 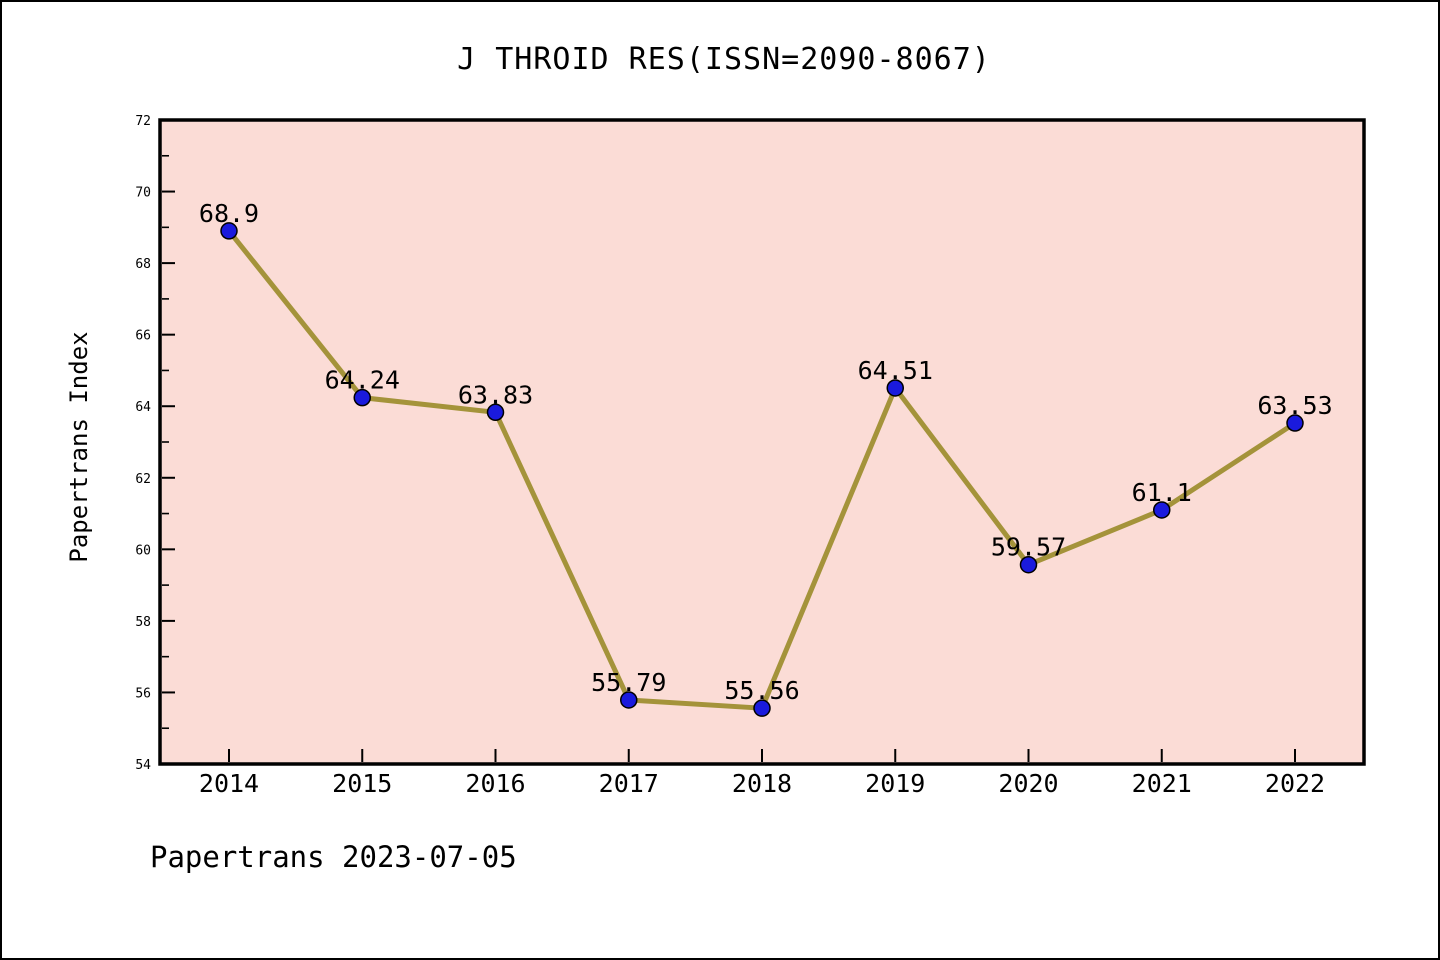 What do you see at coordinates (143, 765) in the screenshot?
I see `y-tick-label: 54` at bounding box center [143, 765].